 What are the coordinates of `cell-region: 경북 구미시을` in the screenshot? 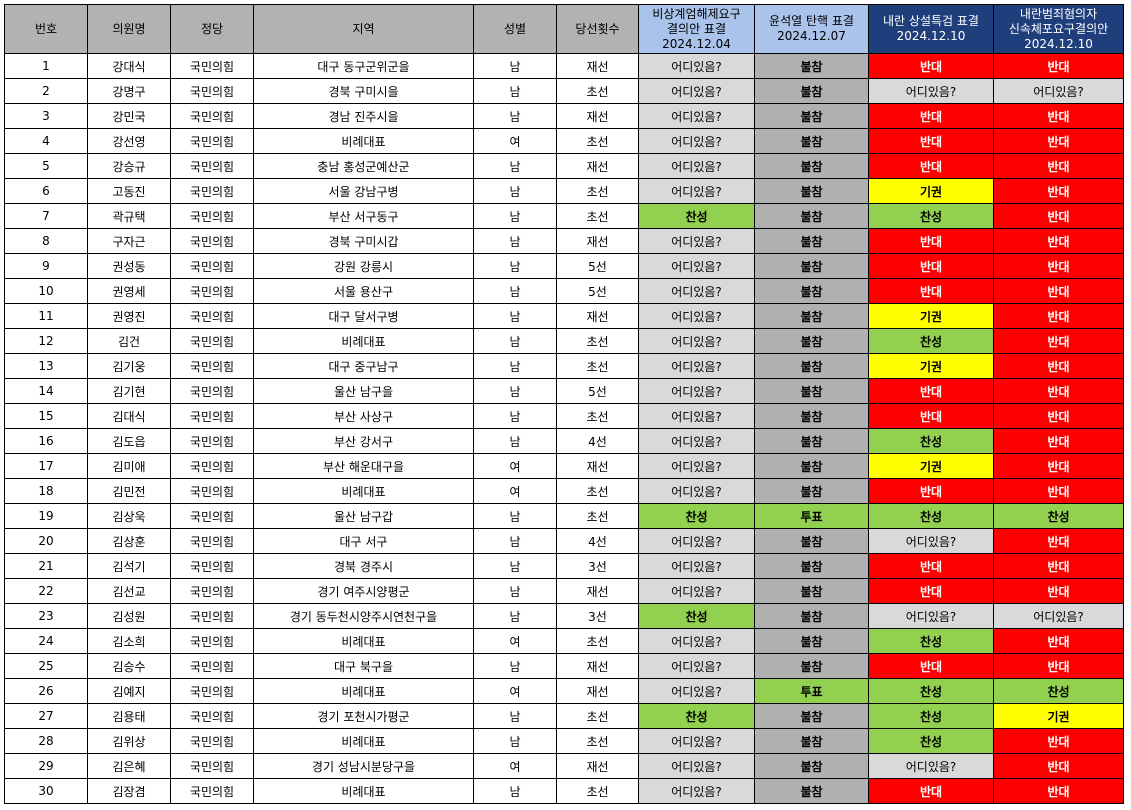 It's located at (363, 91).